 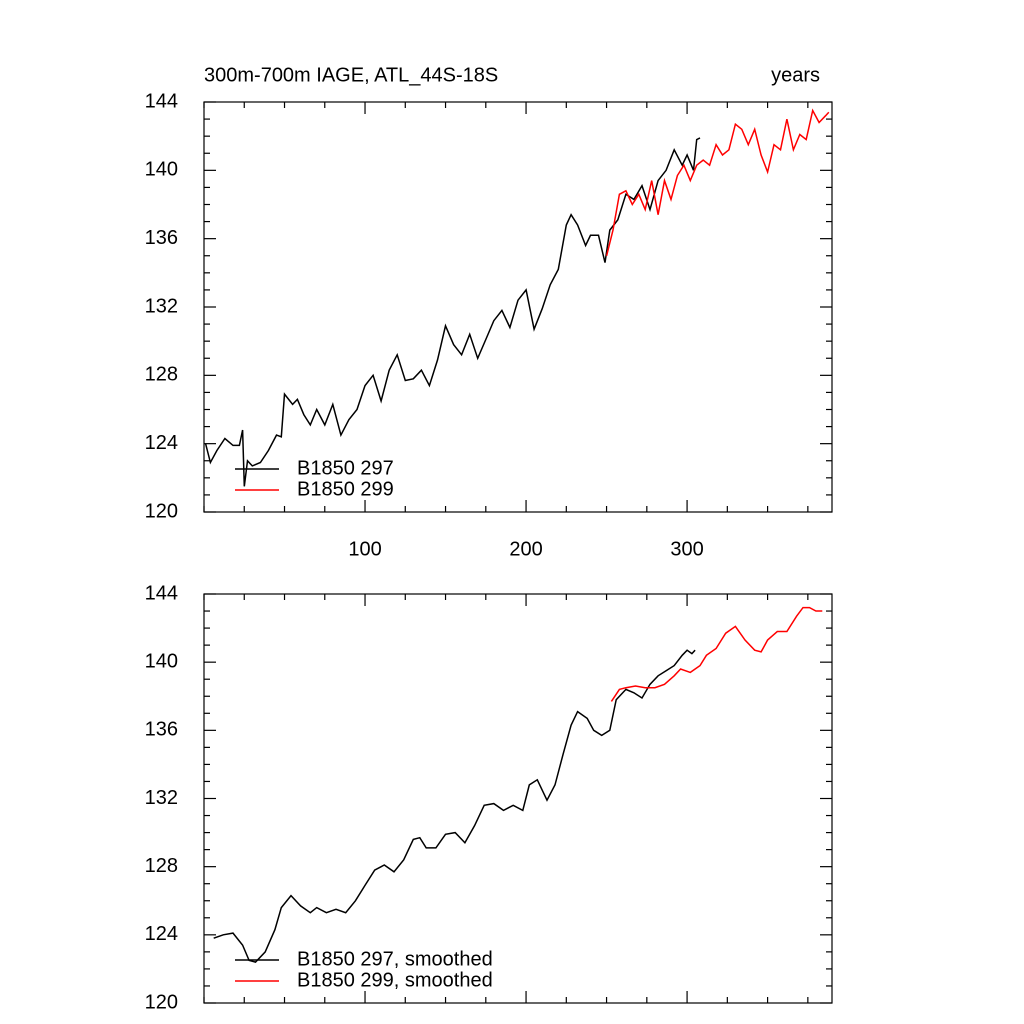 I want to click on legend-label: B1850 297, smoothed, so click(x=395, y=959).